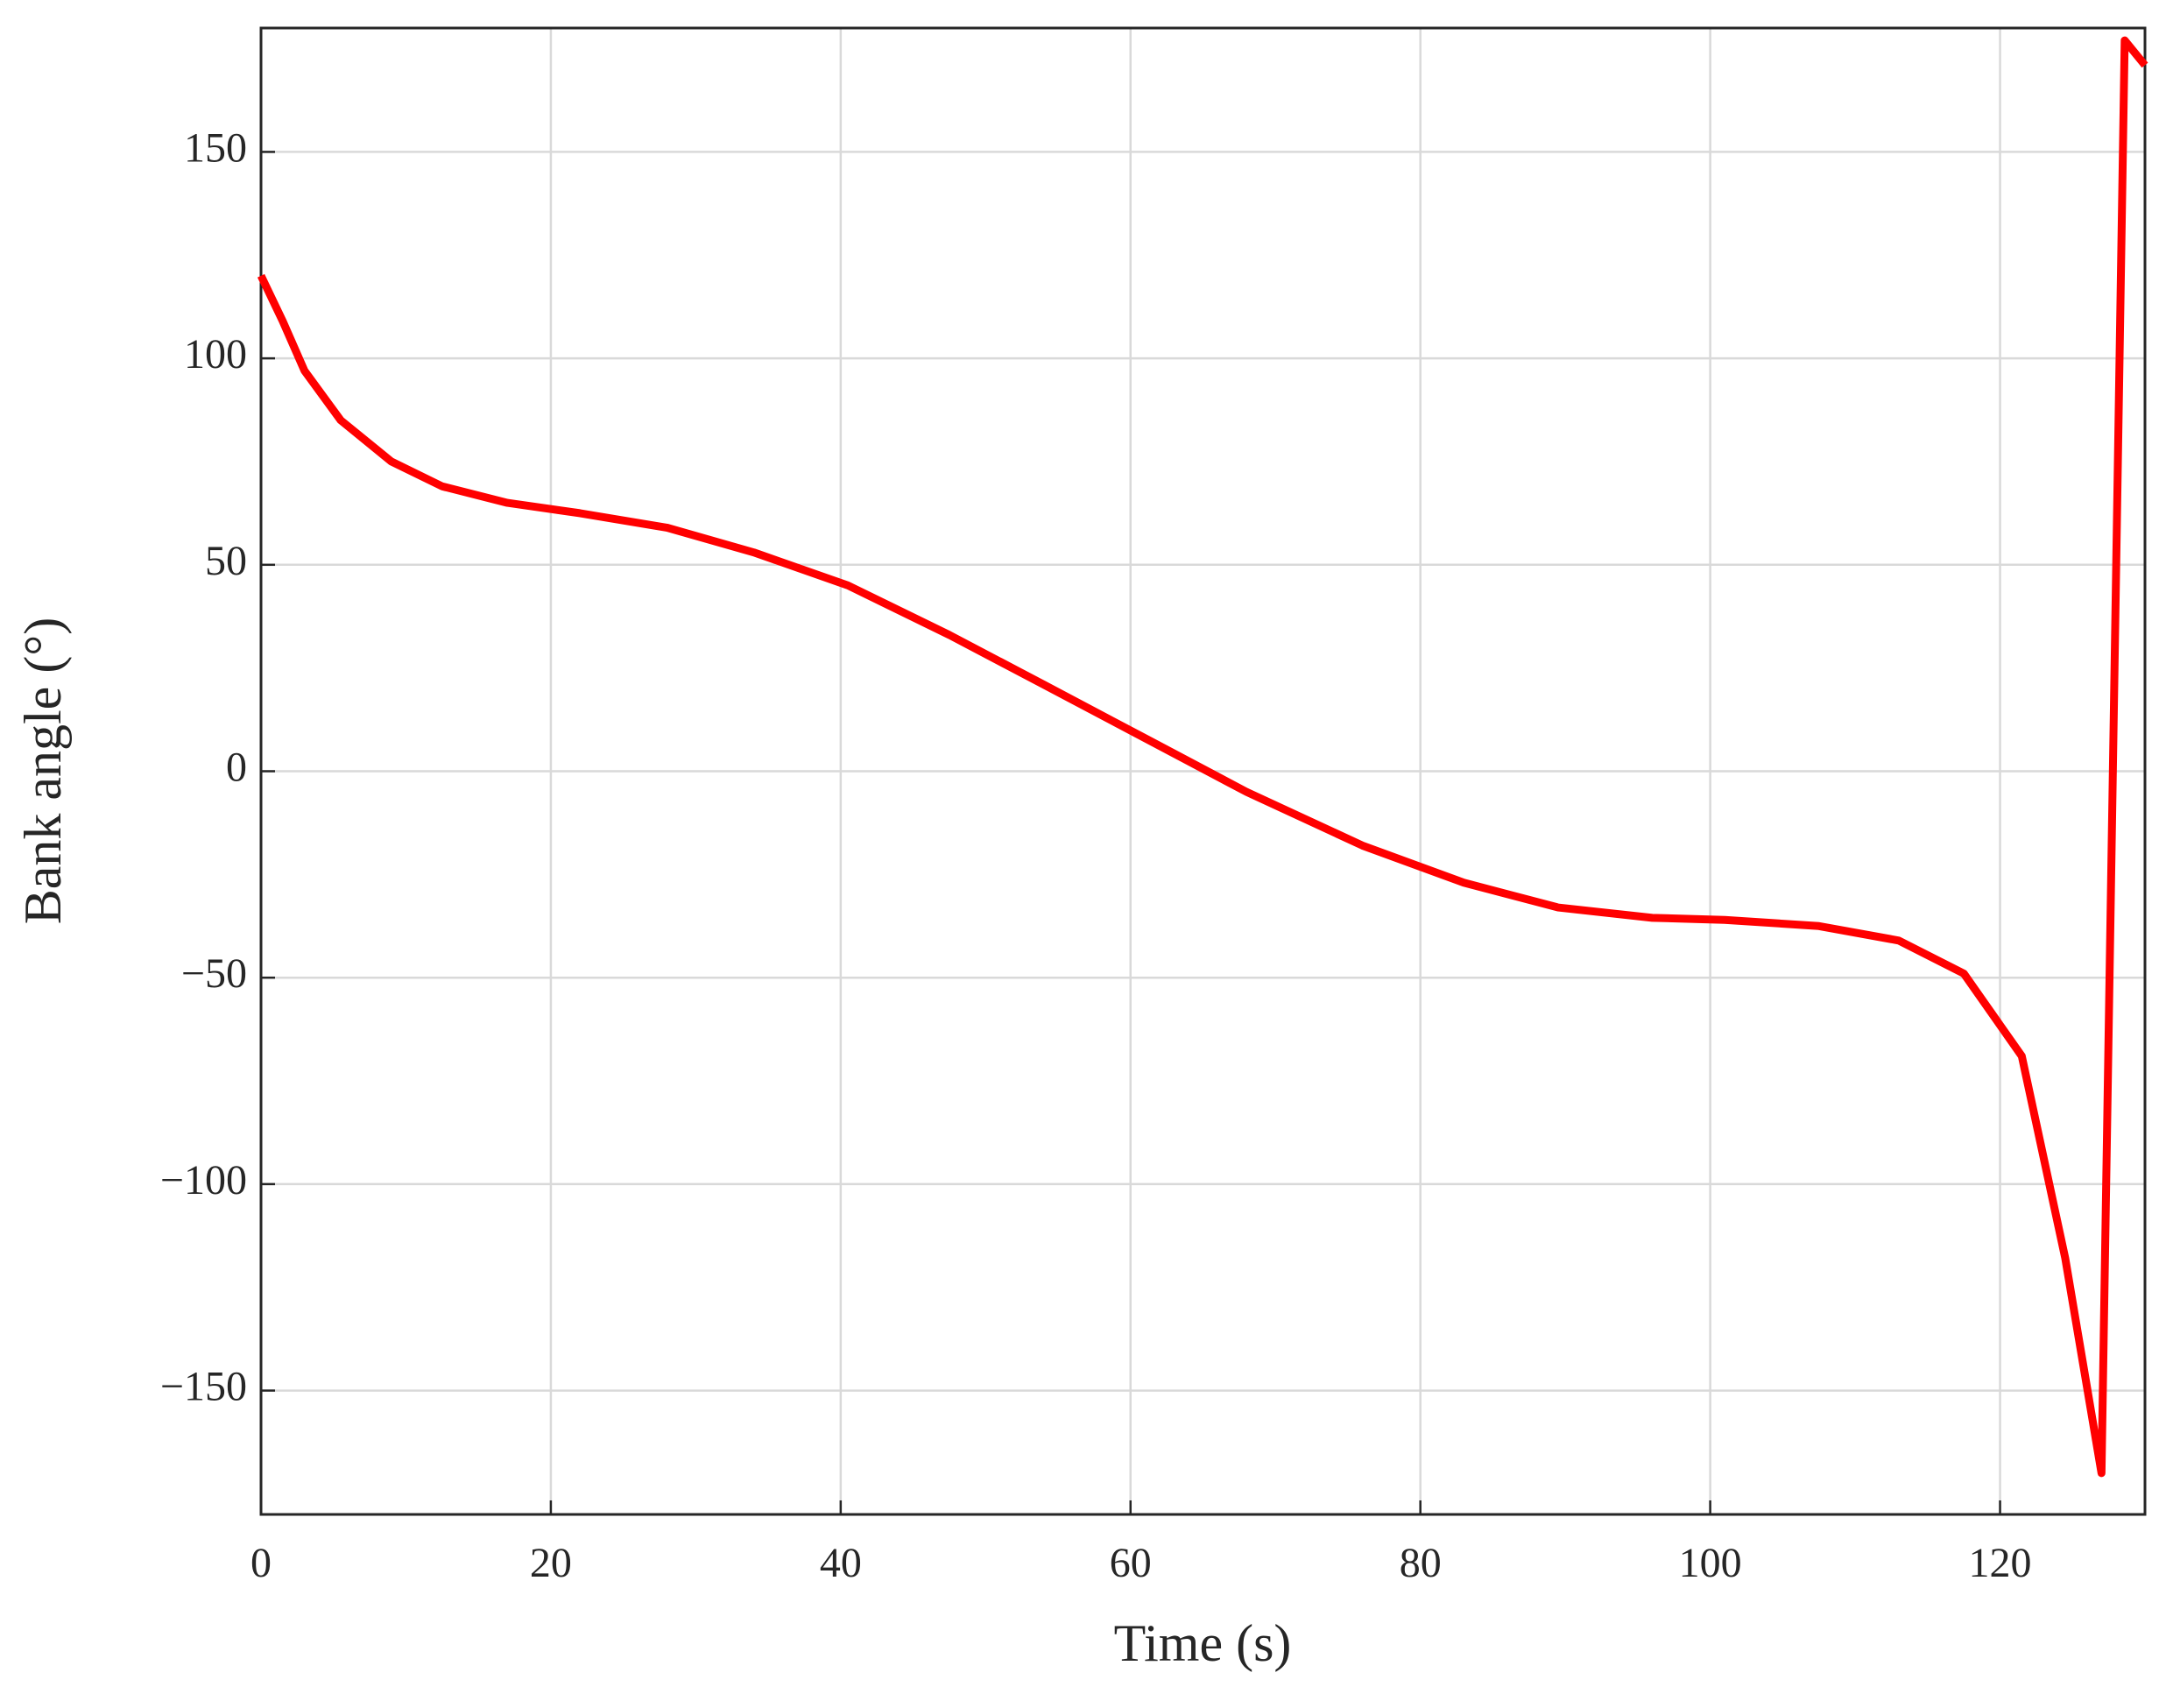 The width and height of the screenshot is (2166, 1708). Describe the element at coordinates (216, 354) in the screenshot. I see `y-tick-label: 100` at that location.